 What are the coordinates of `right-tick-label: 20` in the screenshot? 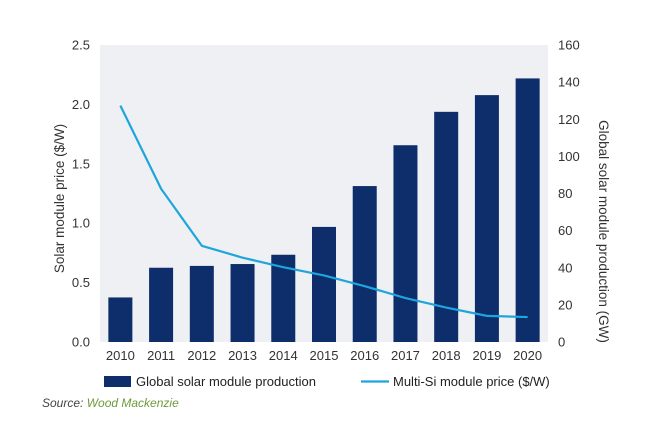 It's located at (565, 304).